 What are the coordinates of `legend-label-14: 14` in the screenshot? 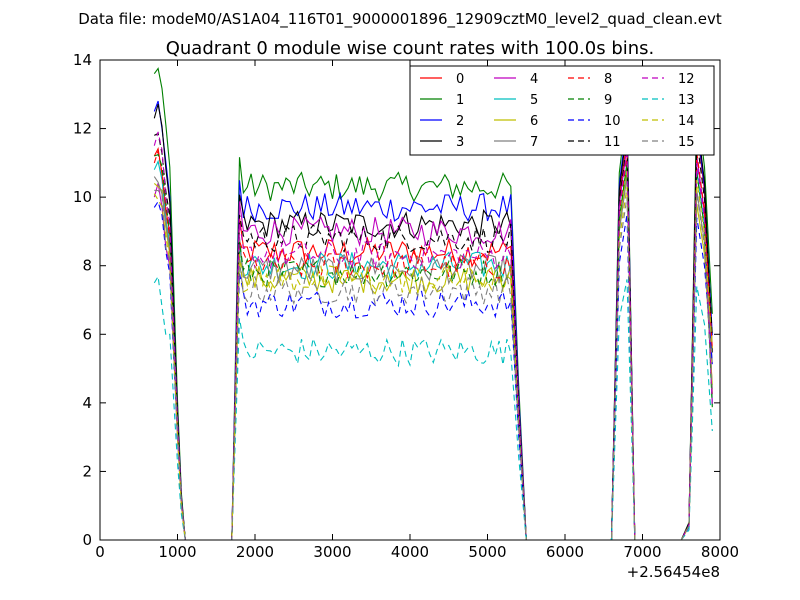 It's located at (686, 121).